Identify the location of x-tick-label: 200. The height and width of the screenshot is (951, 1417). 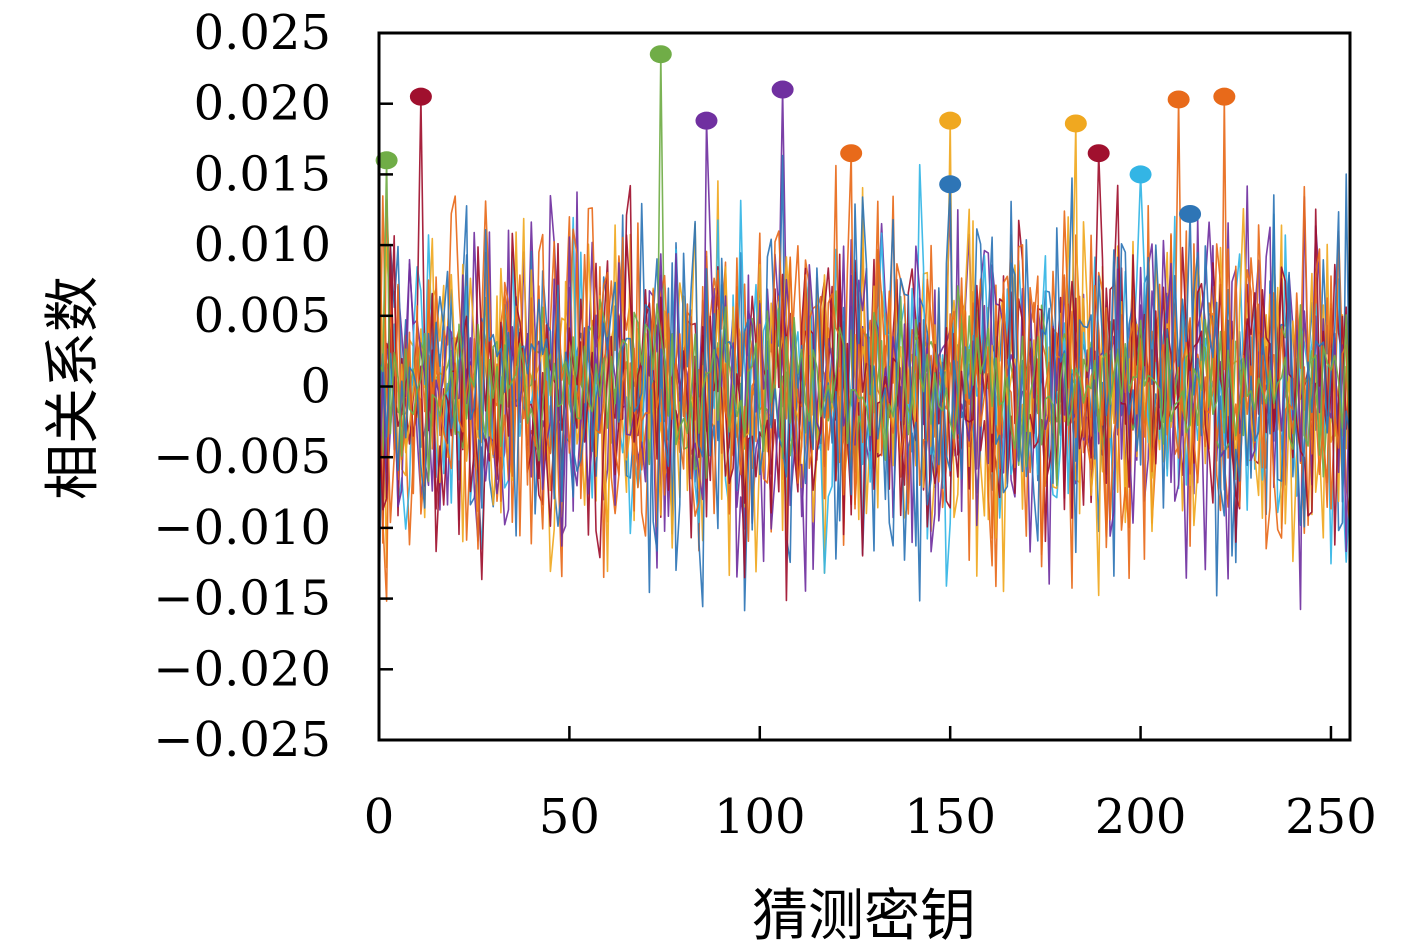
(1141, 817).